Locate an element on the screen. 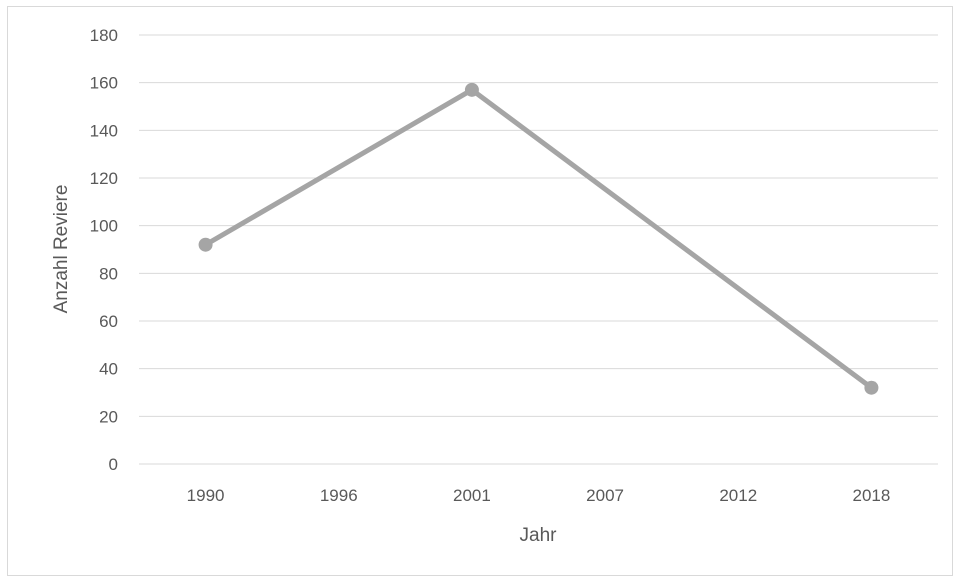 The height and width of the screenshot is (578, 955). y-tick-label: 40 is located at coordinates (108, 369).